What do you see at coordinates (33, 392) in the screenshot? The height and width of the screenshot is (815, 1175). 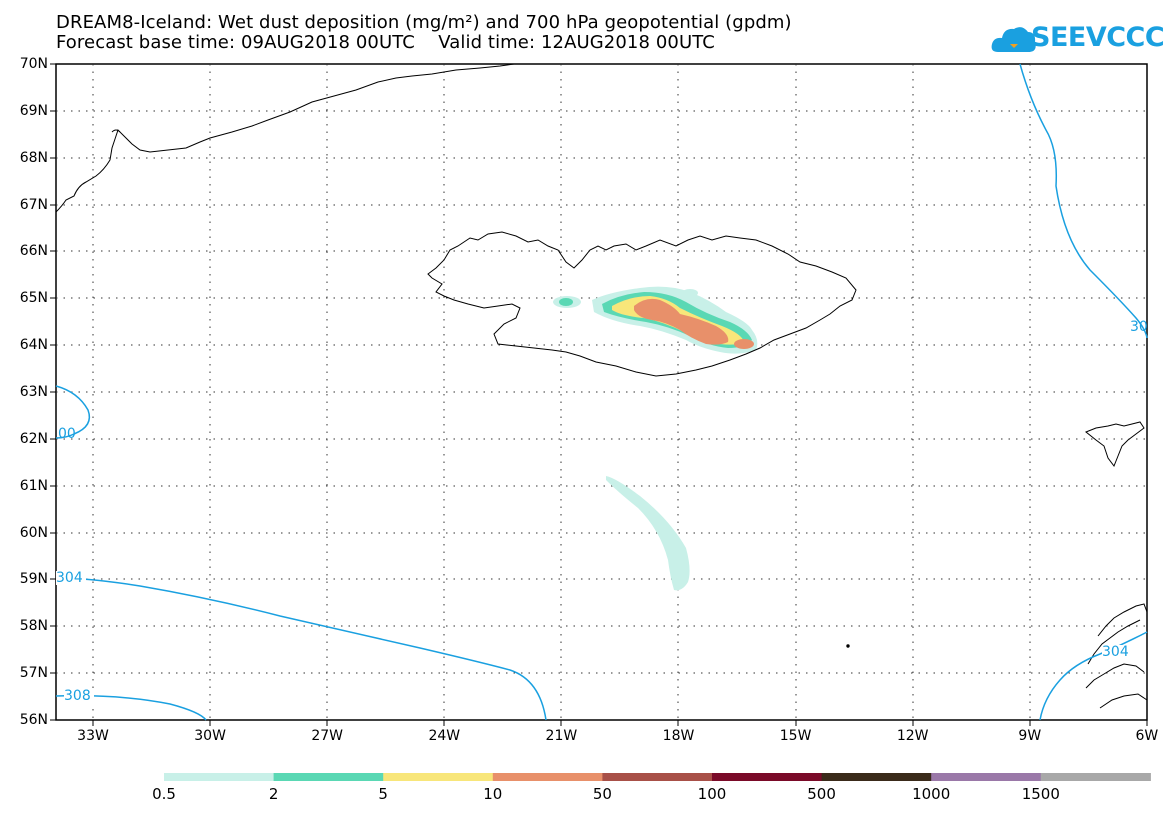 I see `lat-label: 63N` at bounding box center [33, 392].